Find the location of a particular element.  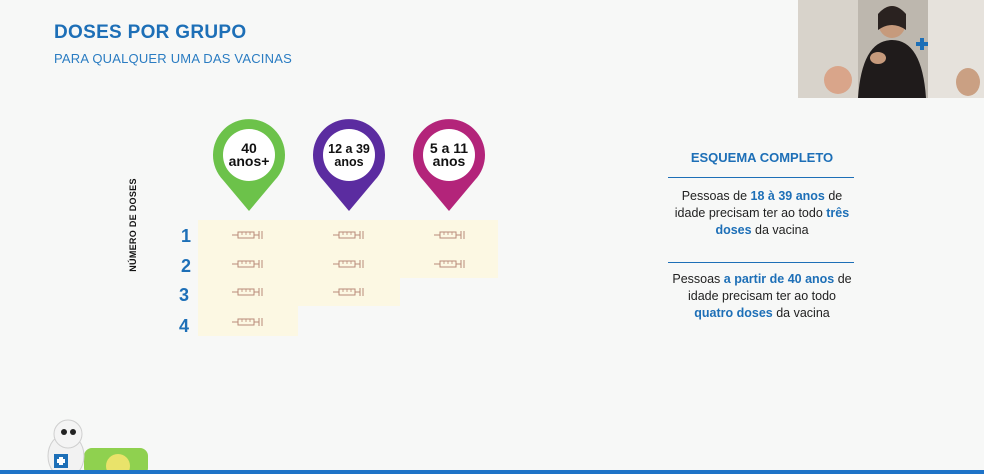

pin-label-line1: 12 a 39 is located at coordinates (349, 149).